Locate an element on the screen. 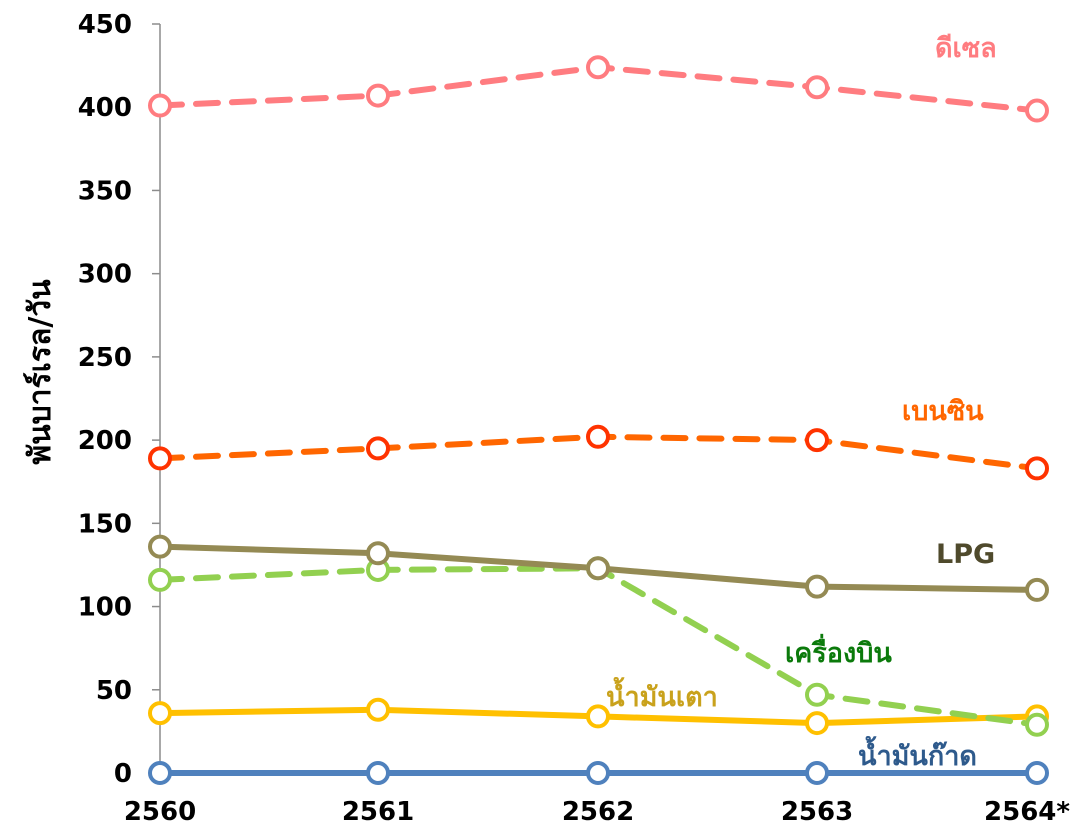 This screenshot has width=1088, height=832. series-label: เบนซิน is located at coordinates (943, 411).